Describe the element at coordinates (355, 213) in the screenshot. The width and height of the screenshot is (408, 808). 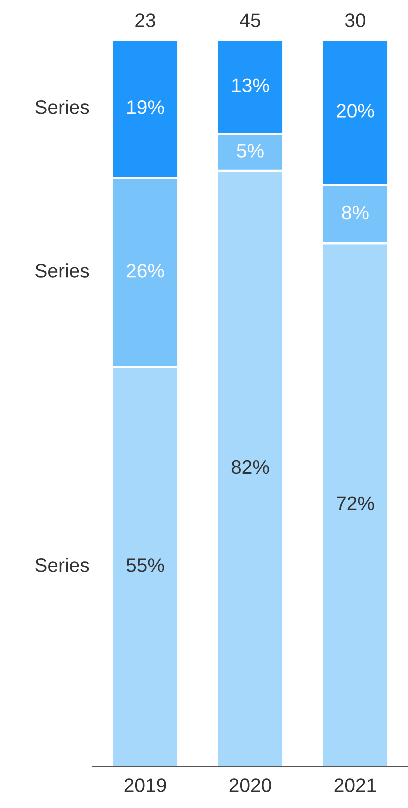
I see `data-label: 8%` at that location.